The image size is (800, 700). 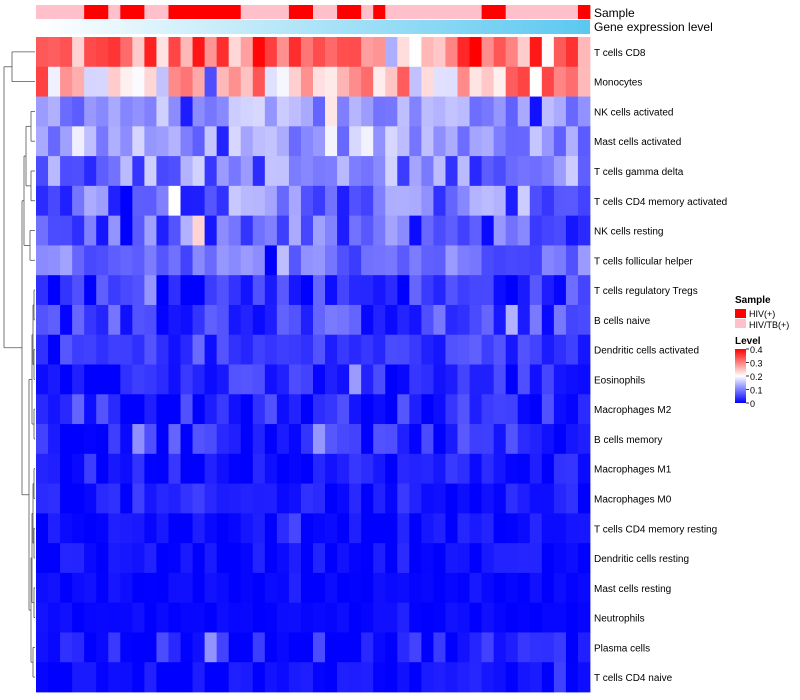 What do you see at coordinates (619, 380) in the screenshot?
I see `row-label: Eosinophils` at bounding box center [619, 380].